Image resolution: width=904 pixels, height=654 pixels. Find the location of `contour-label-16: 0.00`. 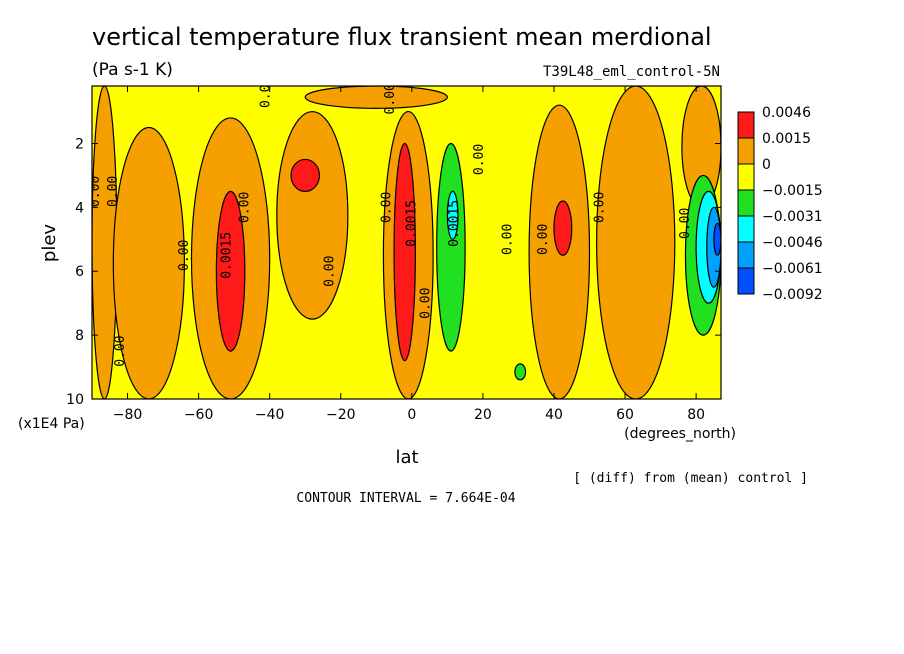

contour-label-16: 0.00 is located at coordinates (685, 223).